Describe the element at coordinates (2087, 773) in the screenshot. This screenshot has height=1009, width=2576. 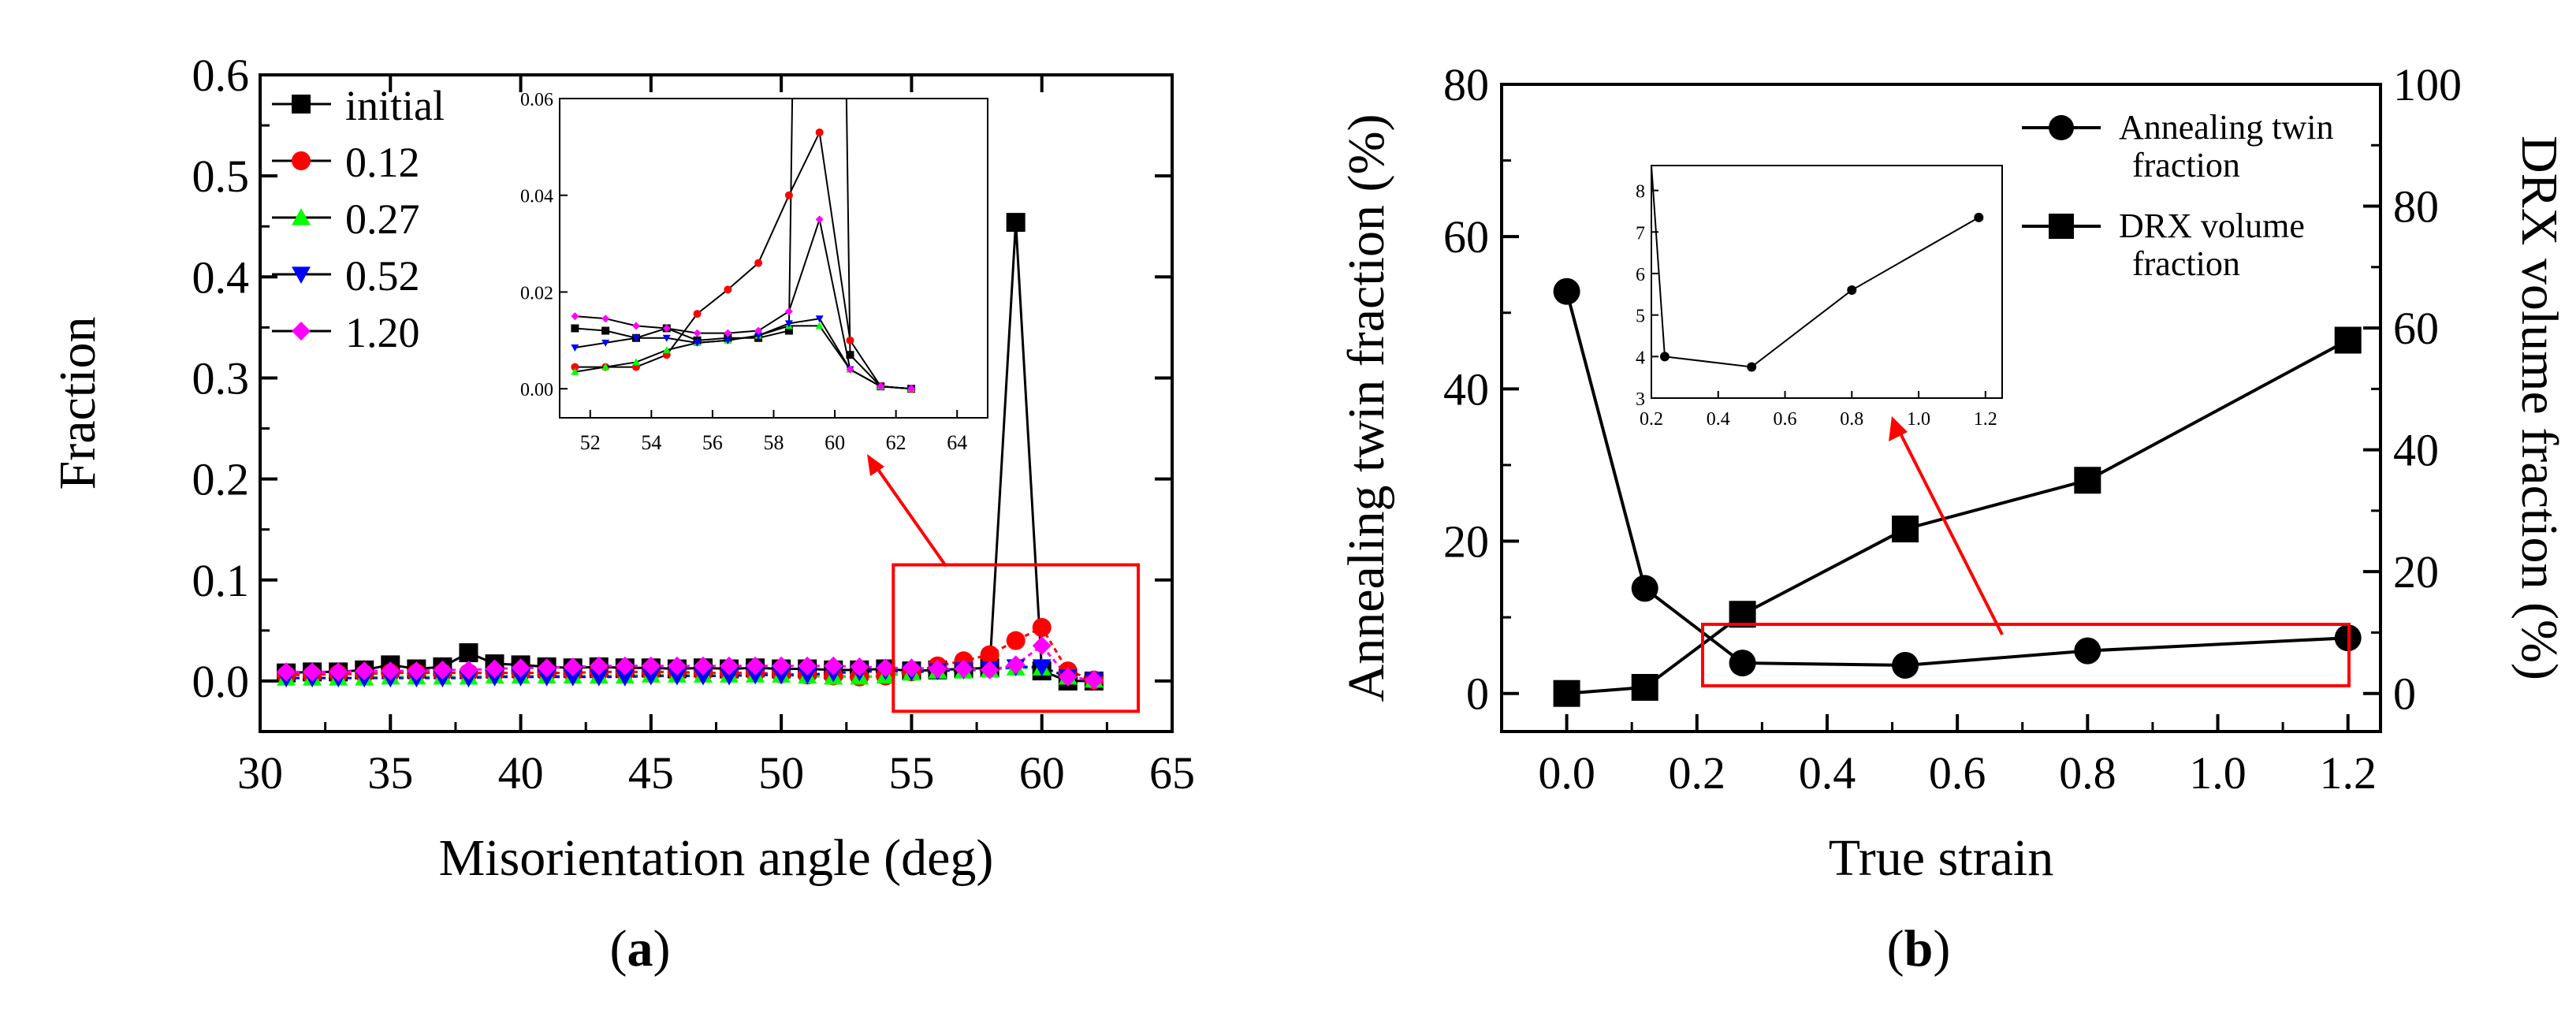
I see `x-tick-label: 0.8` at that location.